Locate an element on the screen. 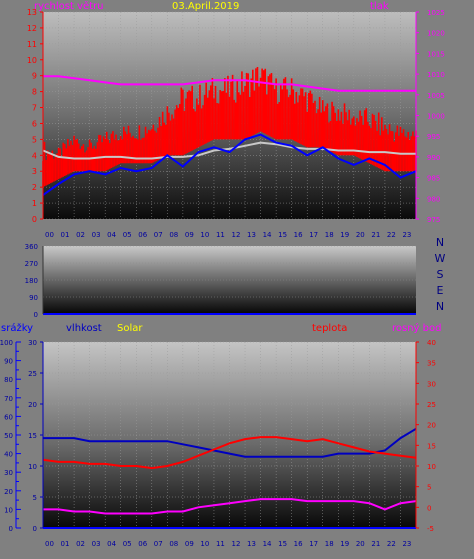 The width and height of the screenshot is (474, 559). pressure-axis: 975 980 985 990 995 1000 1005 1010 1015 1020 1025 is located at coordinates (430, 116).